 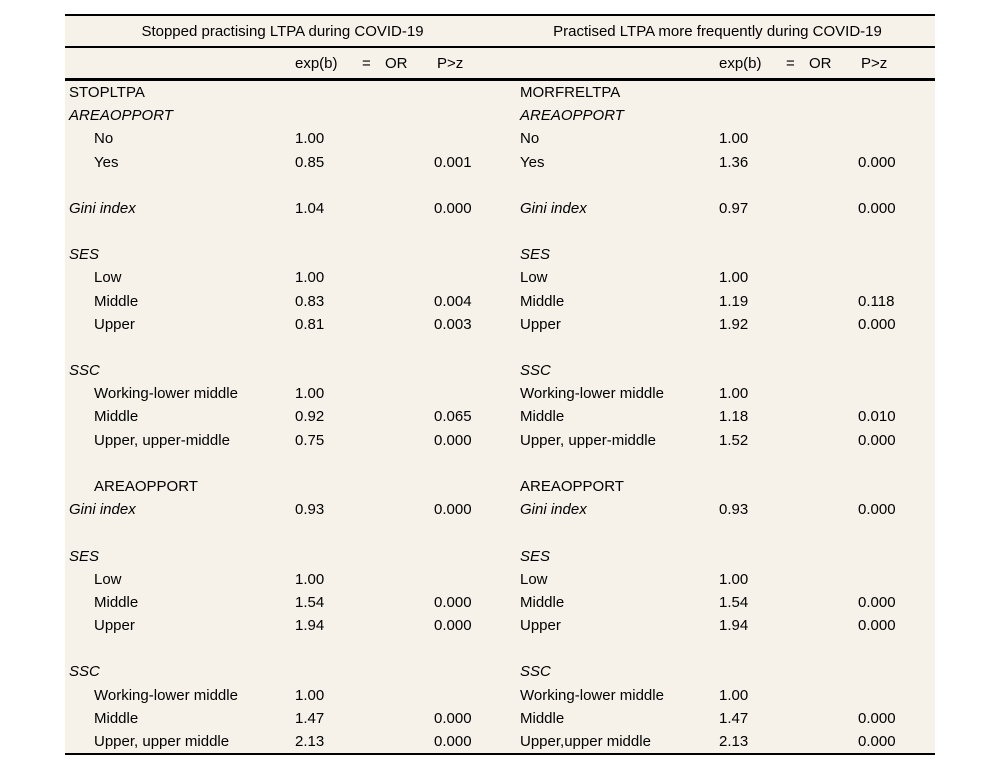 I want to click on expb-value-left: 0.81, so click(x=310, y=324).